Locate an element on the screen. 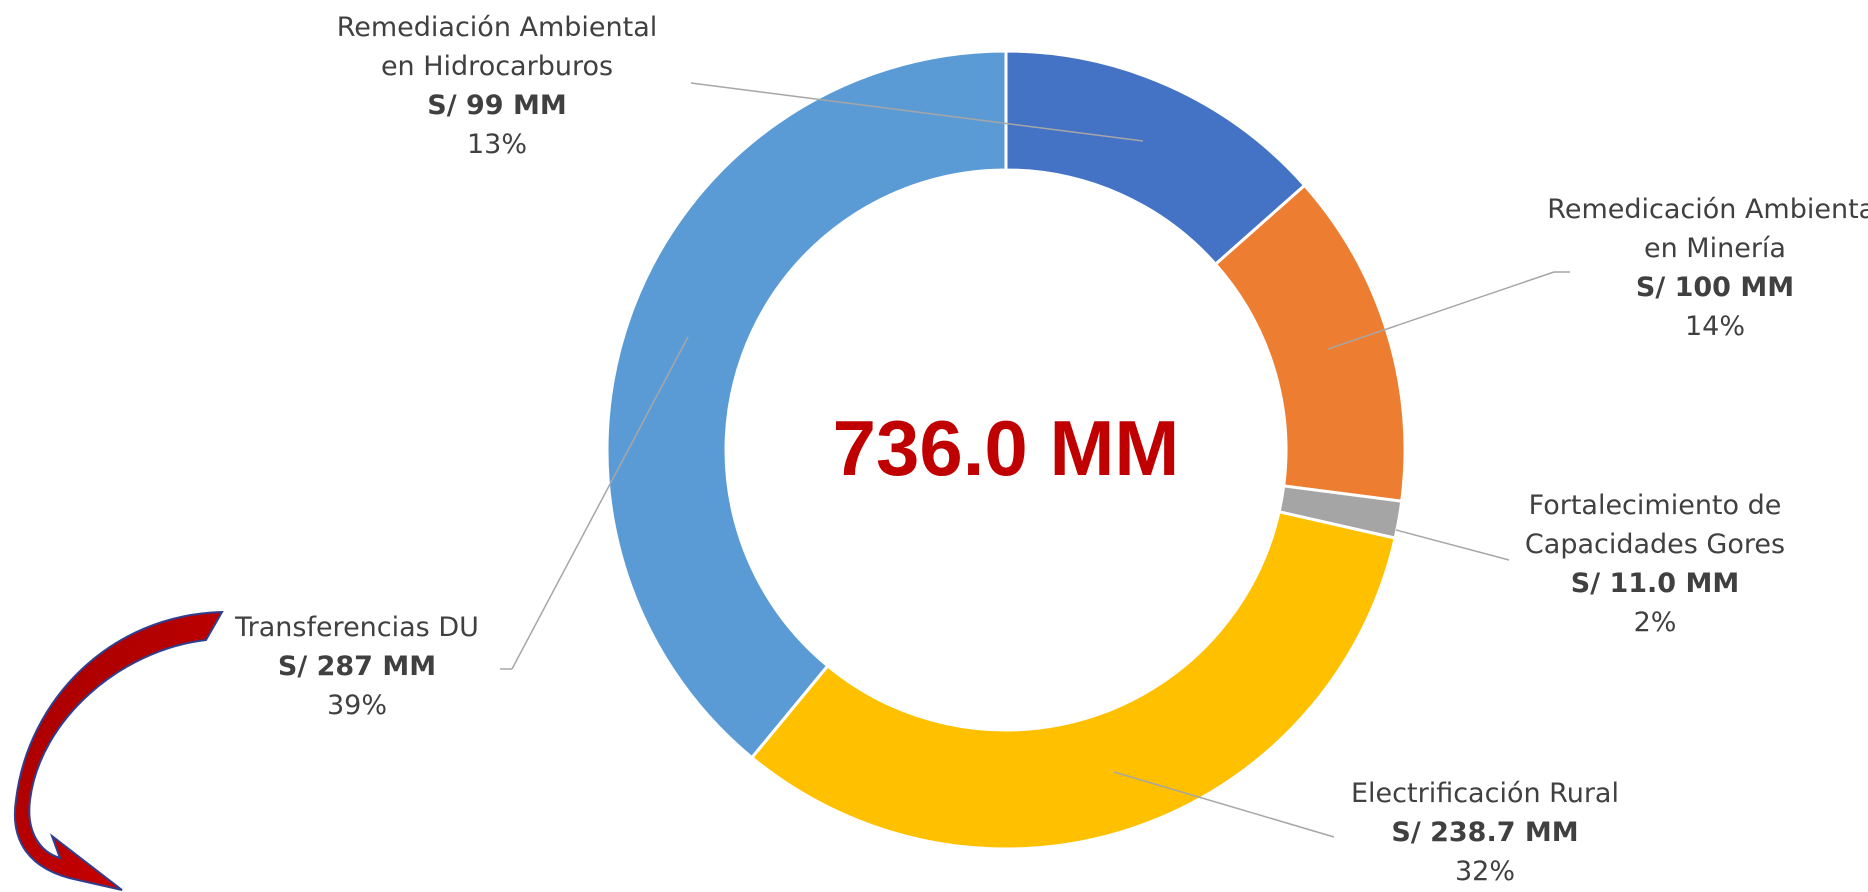 The height and width of the screenshot is (892, 1868). data-label: Electrificación Rural S/ 238.7 MM 32% is located at coordinates (1485, 832).